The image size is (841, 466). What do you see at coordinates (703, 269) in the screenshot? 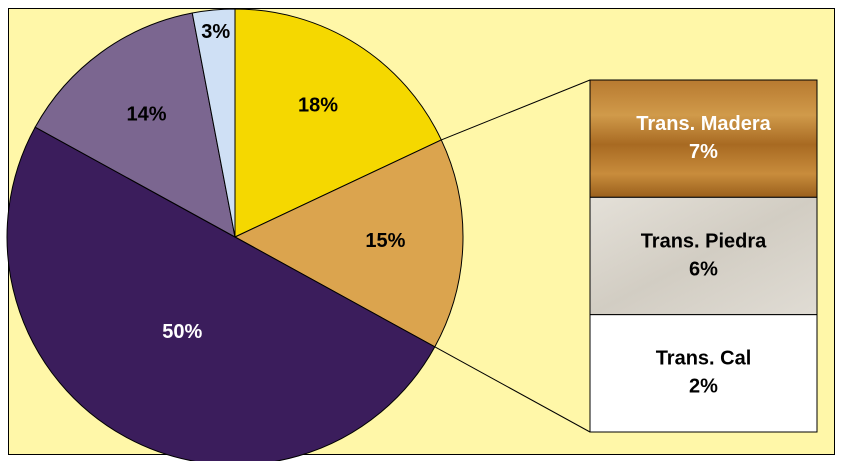
I see `data-label: 6%` at bounding box center [703, 269].